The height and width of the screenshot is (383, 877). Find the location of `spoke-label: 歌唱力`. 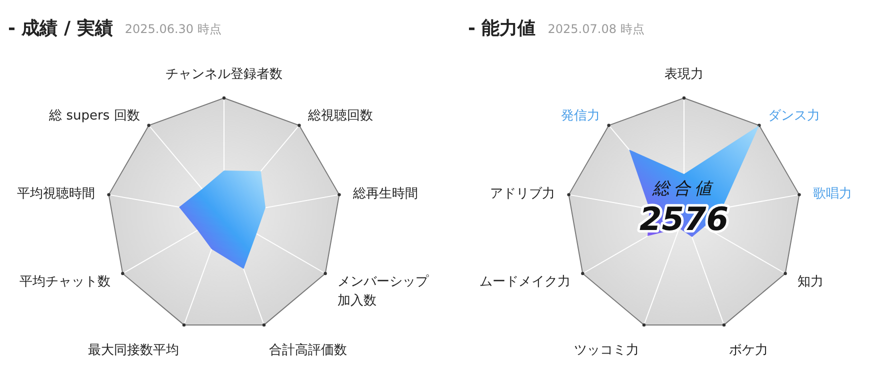

spoke-label: 歌唱力 is located at coordinates (832, 194).